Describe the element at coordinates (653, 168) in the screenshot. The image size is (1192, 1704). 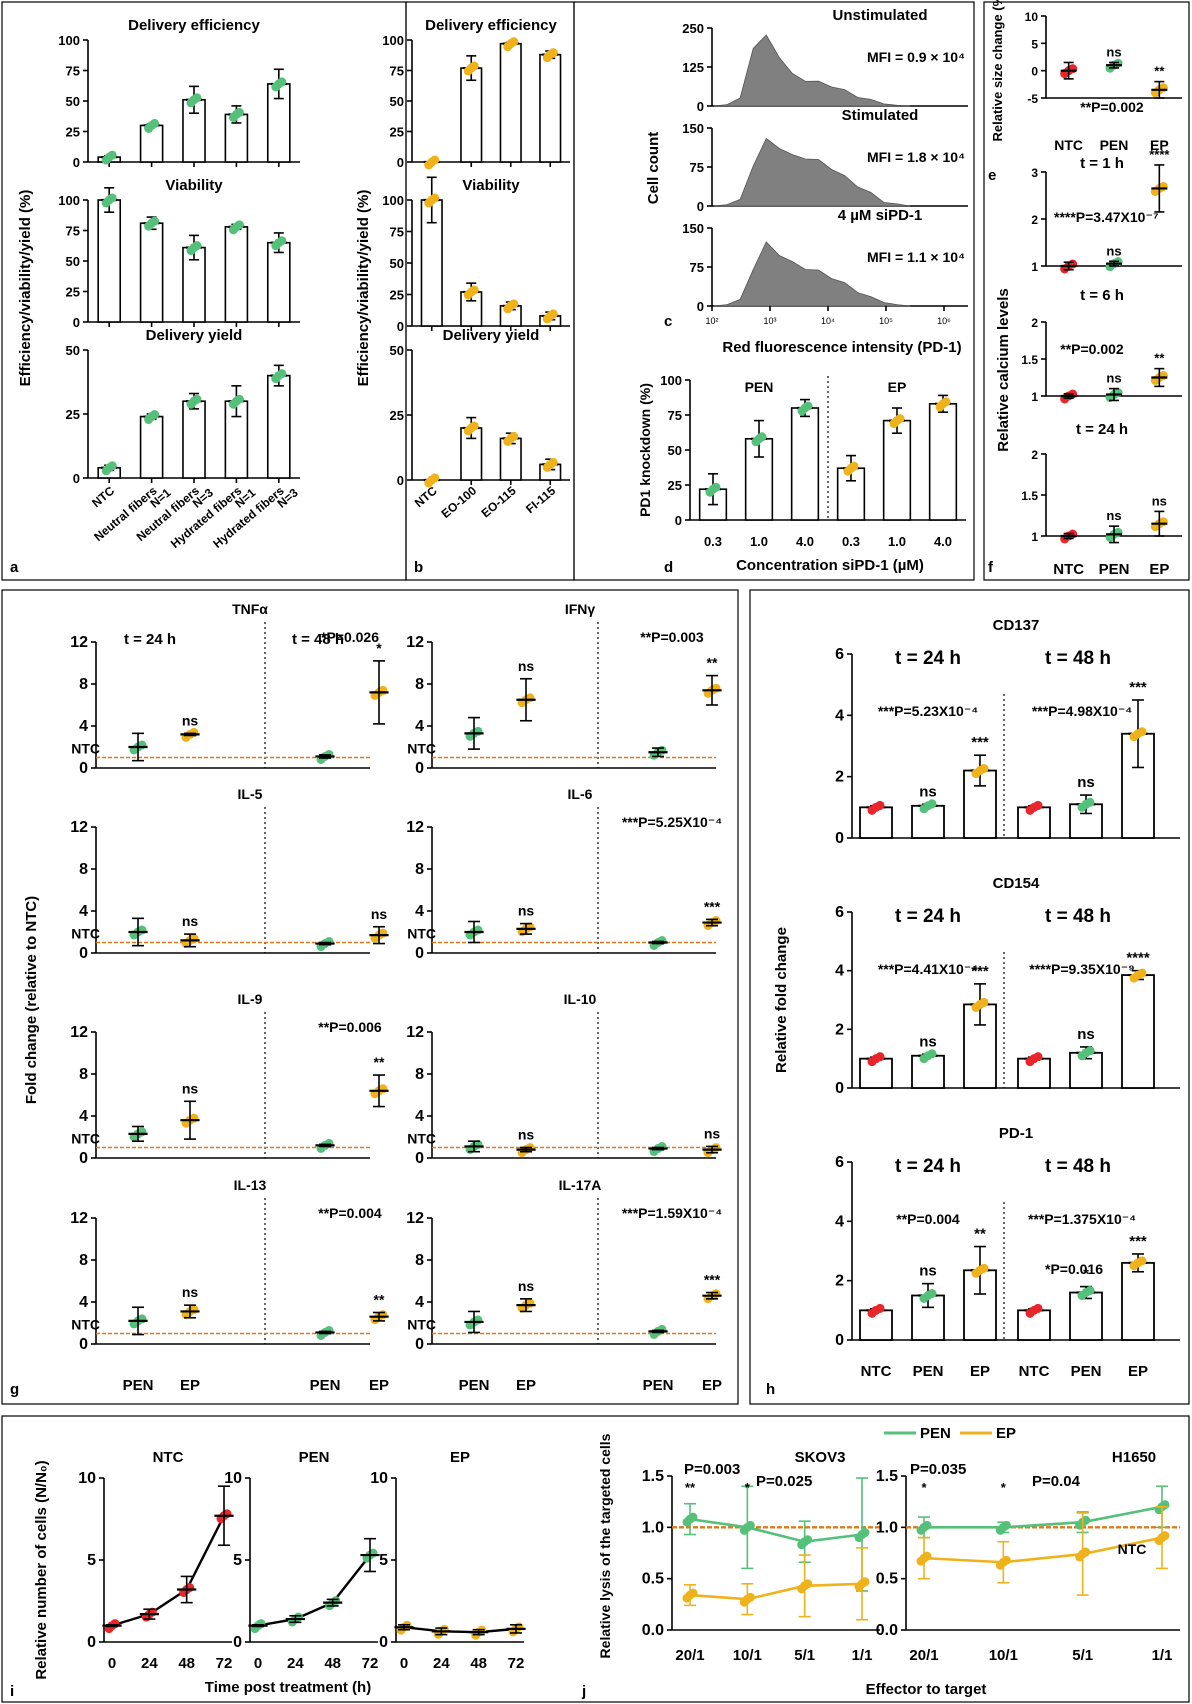
I see `panel-c-ylabel: Cell count` at that location.